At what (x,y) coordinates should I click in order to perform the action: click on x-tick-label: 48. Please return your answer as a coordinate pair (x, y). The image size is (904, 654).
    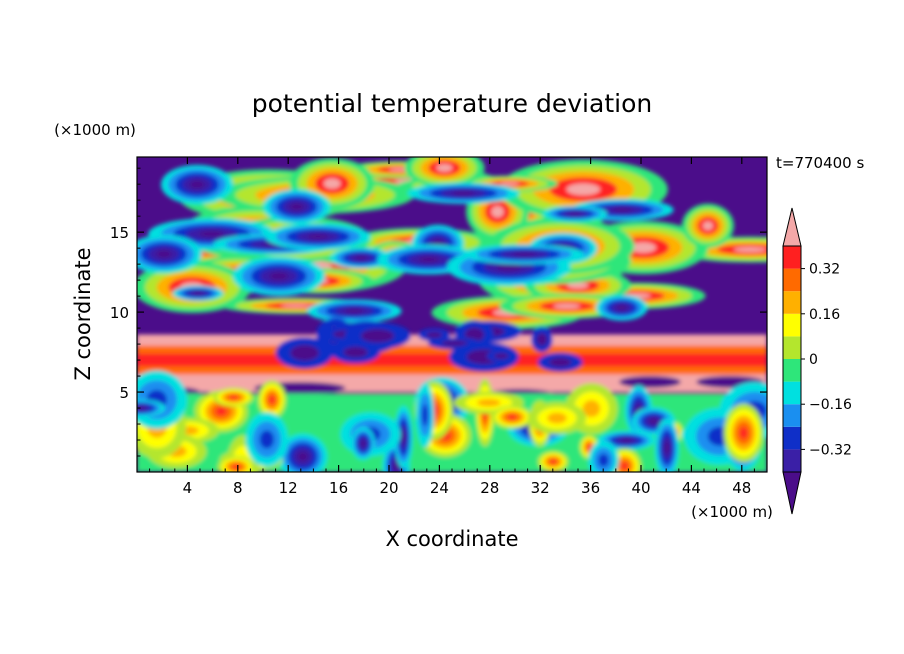
    Looking at the image, I should click on (741, 488).